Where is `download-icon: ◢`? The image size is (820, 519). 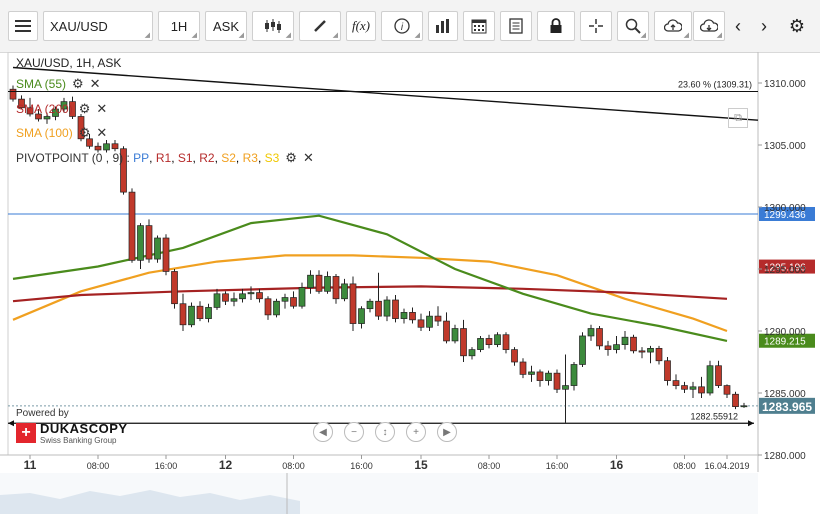
download-icon: ◢ is located at coordinates (709, 26).